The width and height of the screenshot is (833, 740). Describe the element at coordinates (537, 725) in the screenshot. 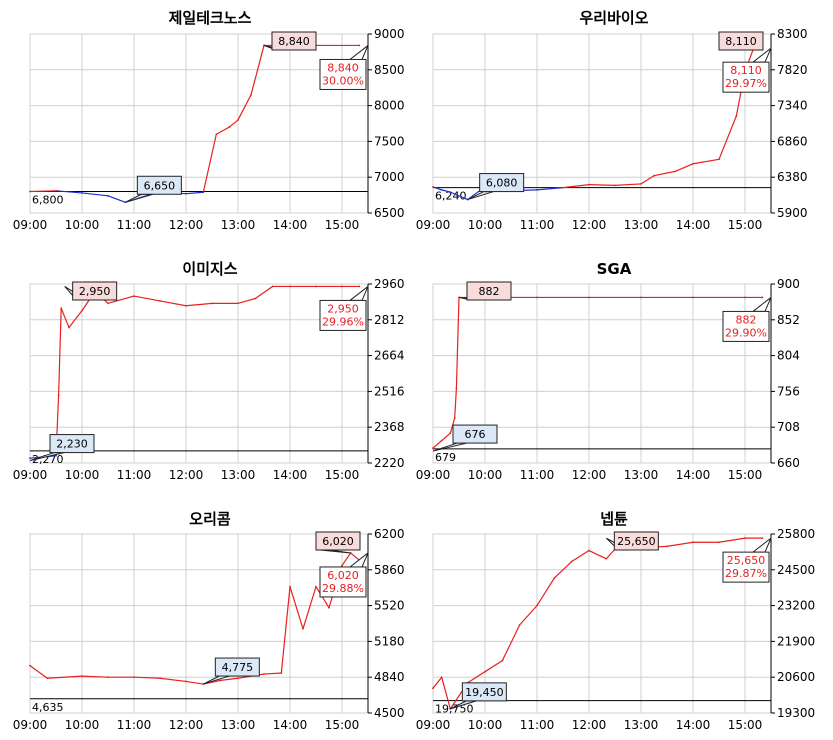

I see `x-tick-label: 11:00` at that location.